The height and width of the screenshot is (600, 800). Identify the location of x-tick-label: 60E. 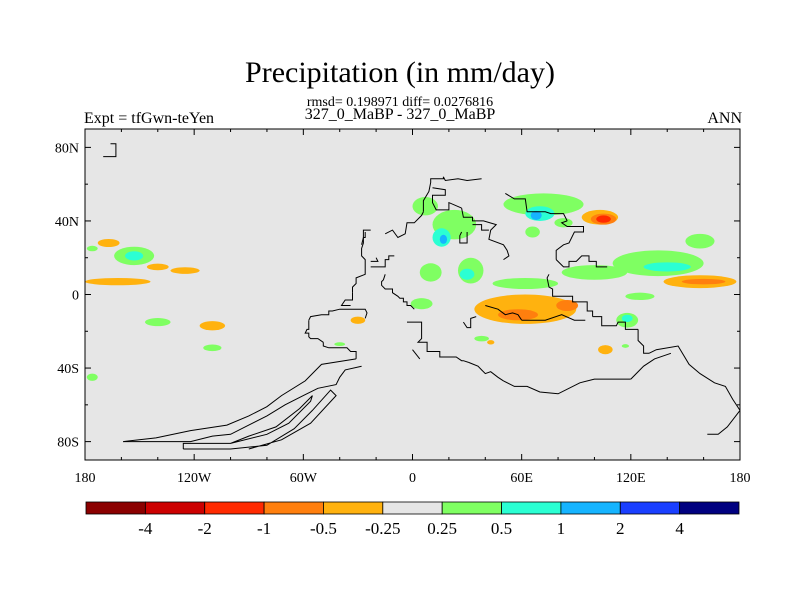
(521, 478).